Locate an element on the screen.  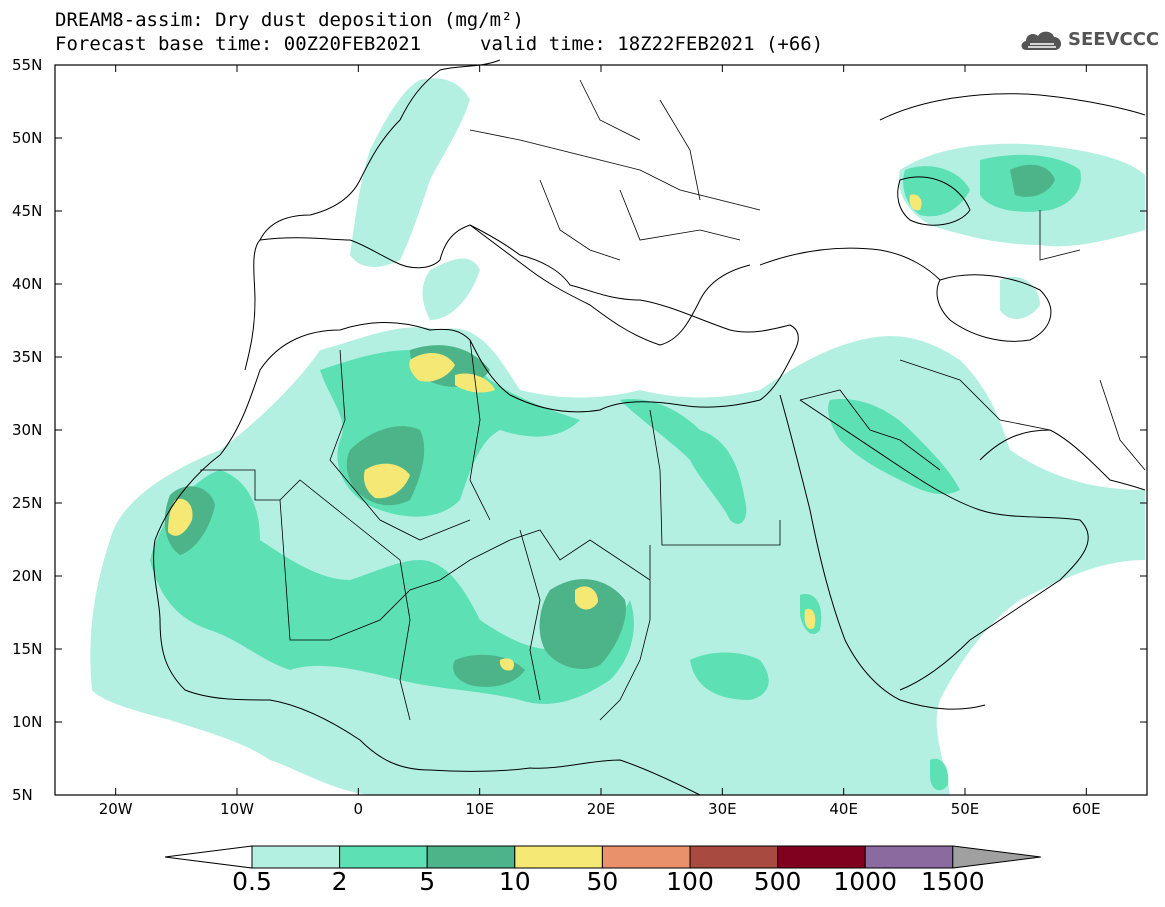
lat-label-30N: 30N is located at coordinates (27, 430).